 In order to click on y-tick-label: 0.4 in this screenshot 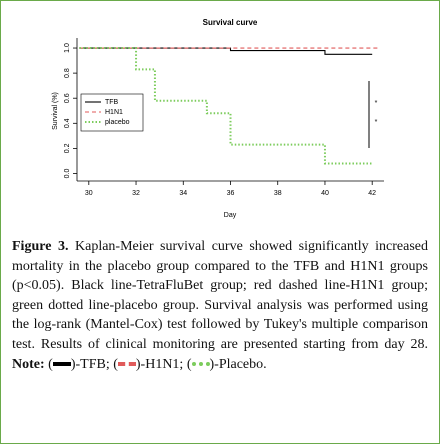, I will do `click(67, 123)`.